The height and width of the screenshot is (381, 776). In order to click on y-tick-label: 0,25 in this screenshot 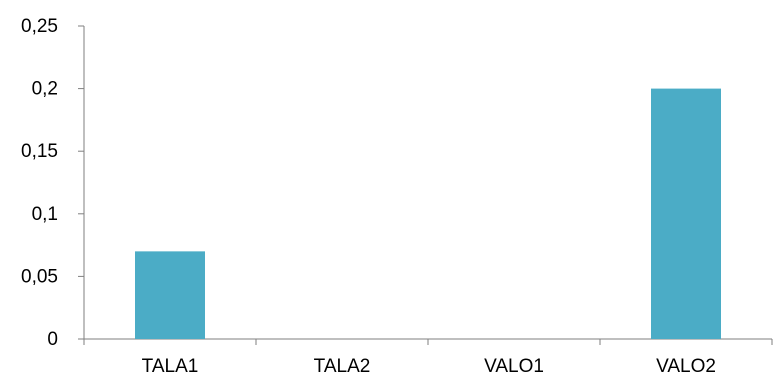, I will do `click(39, 26)`.